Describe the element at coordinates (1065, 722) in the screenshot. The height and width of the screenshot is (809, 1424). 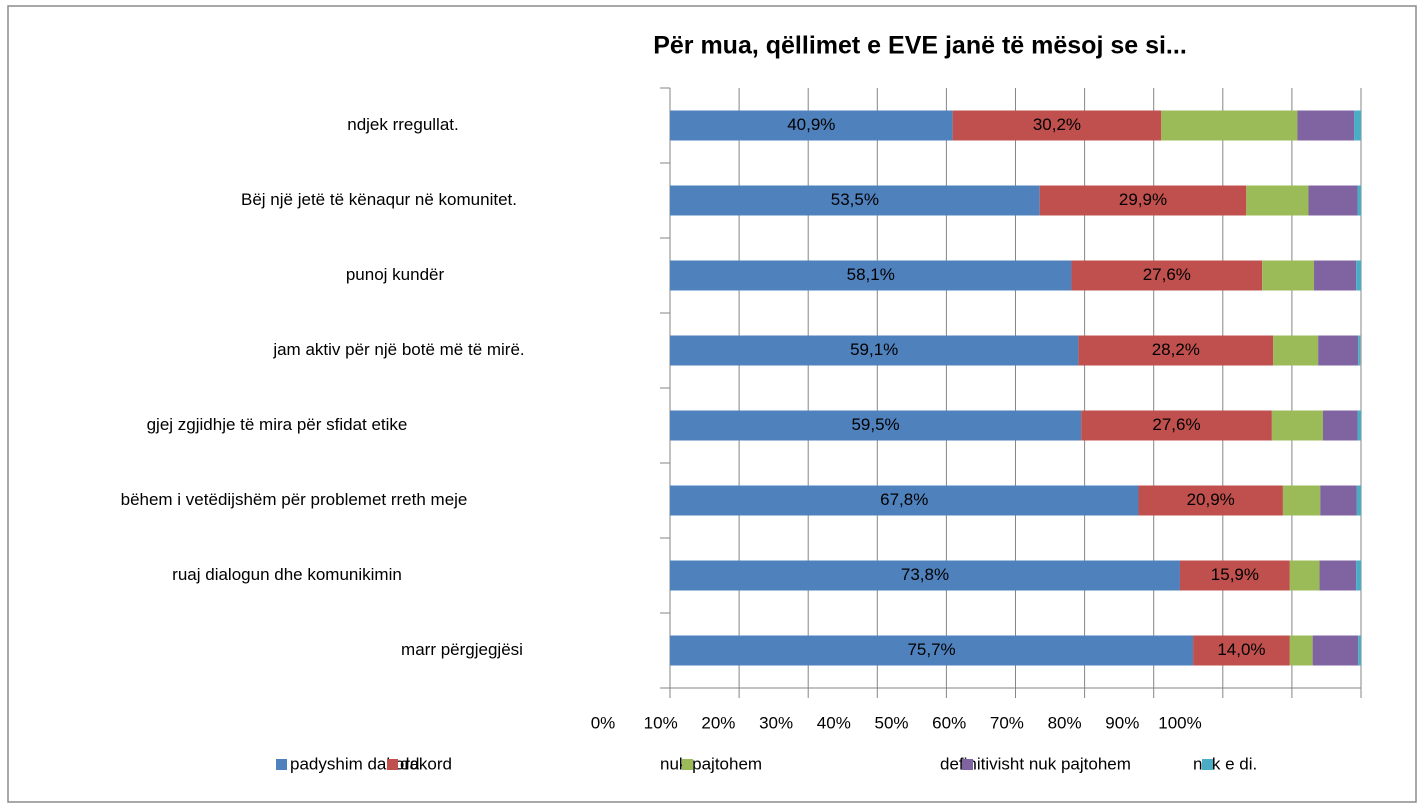
I see `x-tick-label: 80%` at that location.